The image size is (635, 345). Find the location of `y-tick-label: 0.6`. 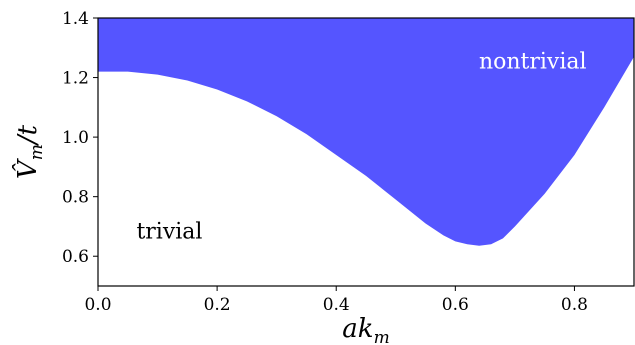

y-tick-label: 0.6 is located at coordinates (75, 257).